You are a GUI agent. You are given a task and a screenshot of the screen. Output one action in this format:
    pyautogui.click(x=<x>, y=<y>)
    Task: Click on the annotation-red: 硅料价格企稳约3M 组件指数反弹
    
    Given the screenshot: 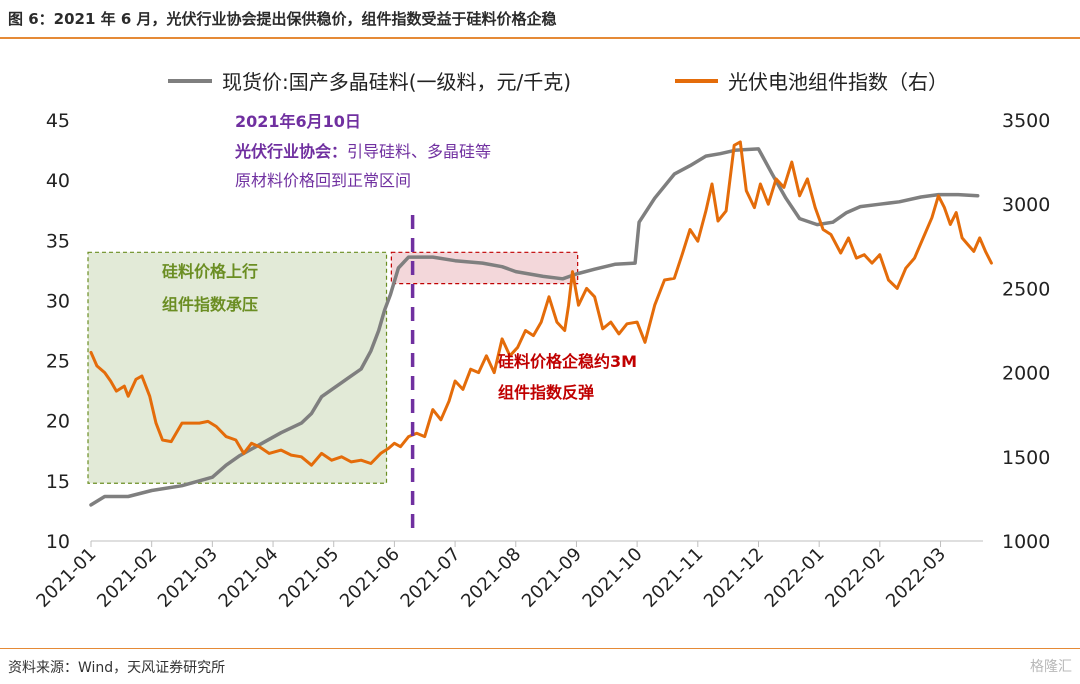 What is the action you would take?
    pyautogui.click(x=567, y=377)
    